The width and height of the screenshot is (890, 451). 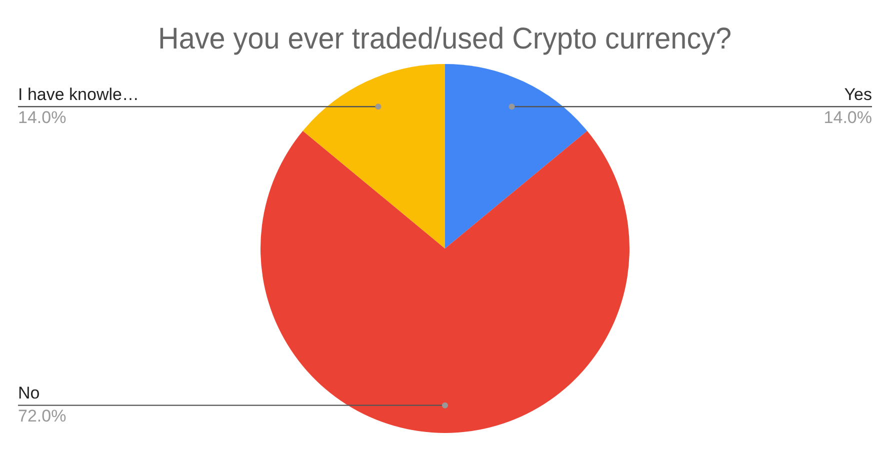 What do you see at coordinates (42, 416) in the screenshot?
I see `data-label: 72.0%` at bounding box center [42, 416].